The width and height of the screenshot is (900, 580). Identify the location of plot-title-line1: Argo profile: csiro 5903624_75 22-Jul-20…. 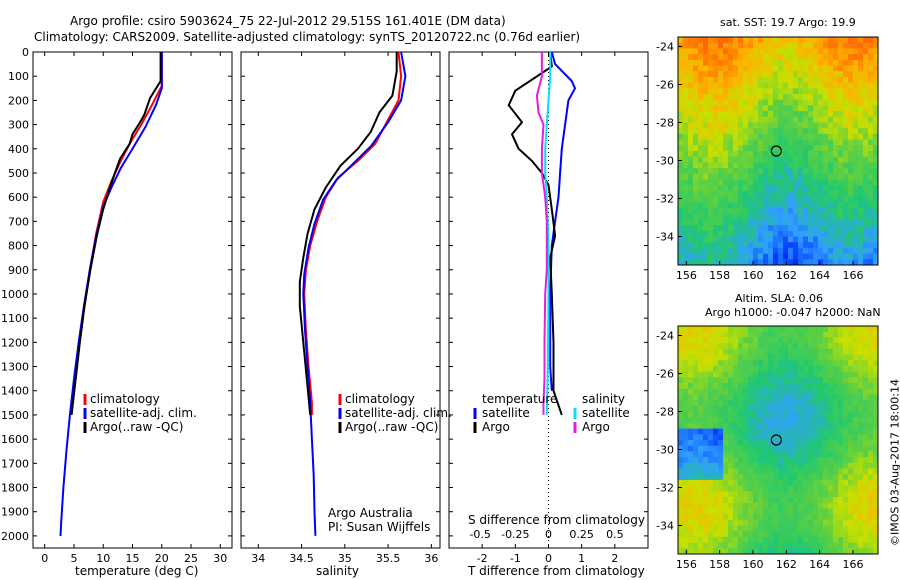
(288, 21).